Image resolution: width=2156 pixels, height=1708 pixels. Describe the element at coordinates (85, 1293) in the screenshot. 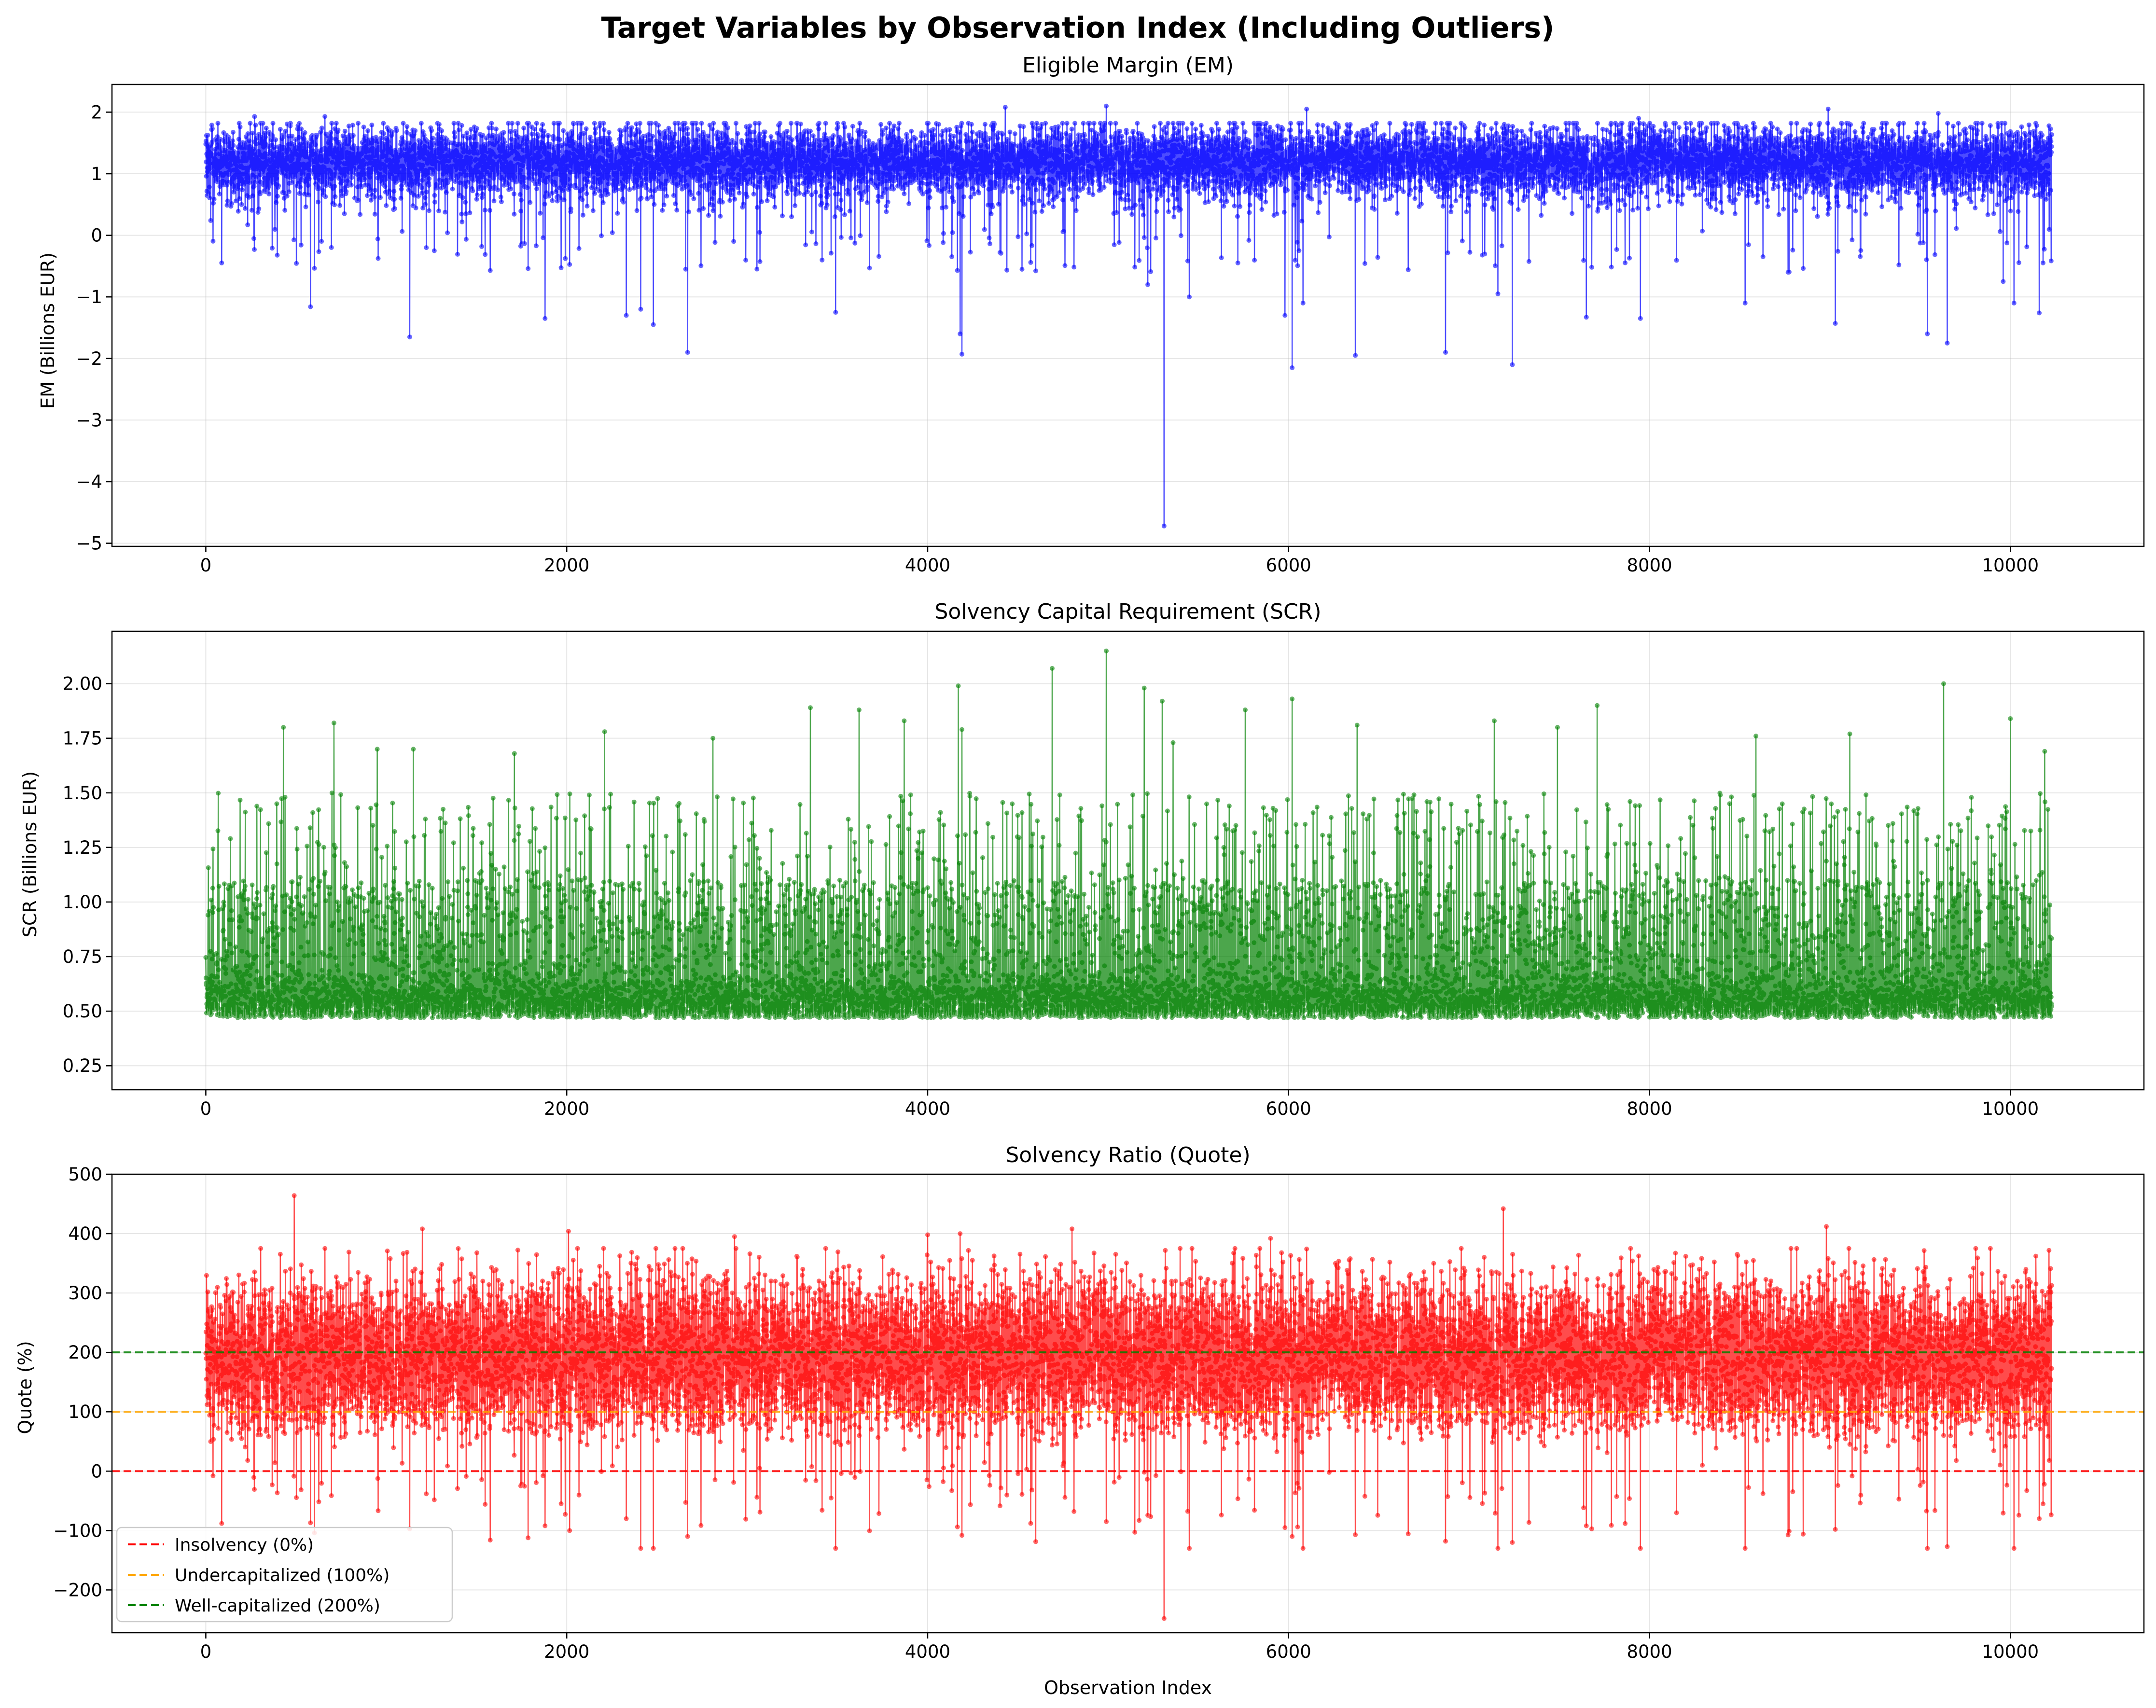

I see `quote-y-tick-label: 300` at that location.